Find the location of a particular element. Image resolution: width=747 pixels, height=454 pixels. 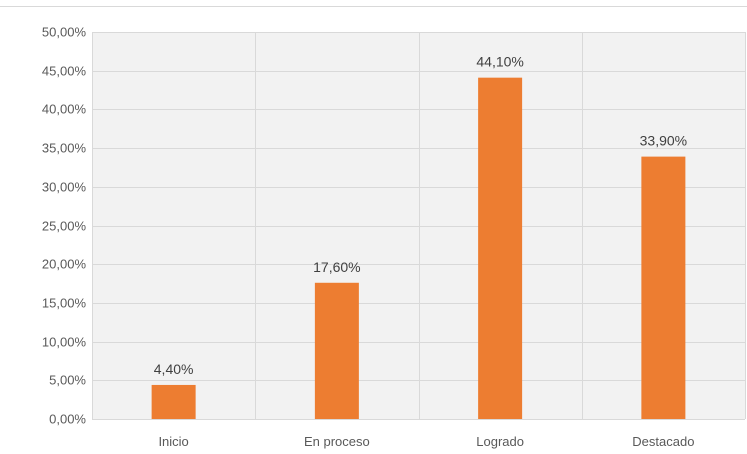

bar-value-label: 33,90% is located at coordinates (663, 141).